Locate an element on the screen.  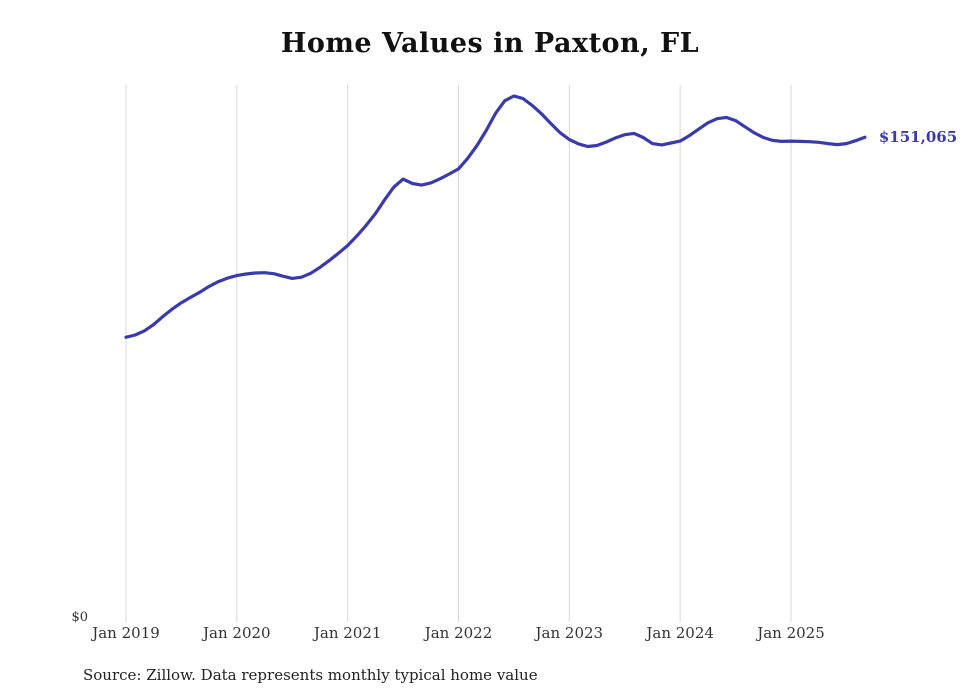
chart-title: Home Values in Paxton, FL is located at coordinates (490, 43).